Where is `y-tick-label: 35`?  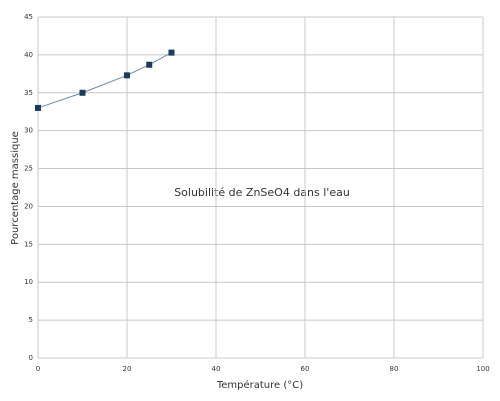 y-tick-label: 35 is located at coordinates (28, 93).